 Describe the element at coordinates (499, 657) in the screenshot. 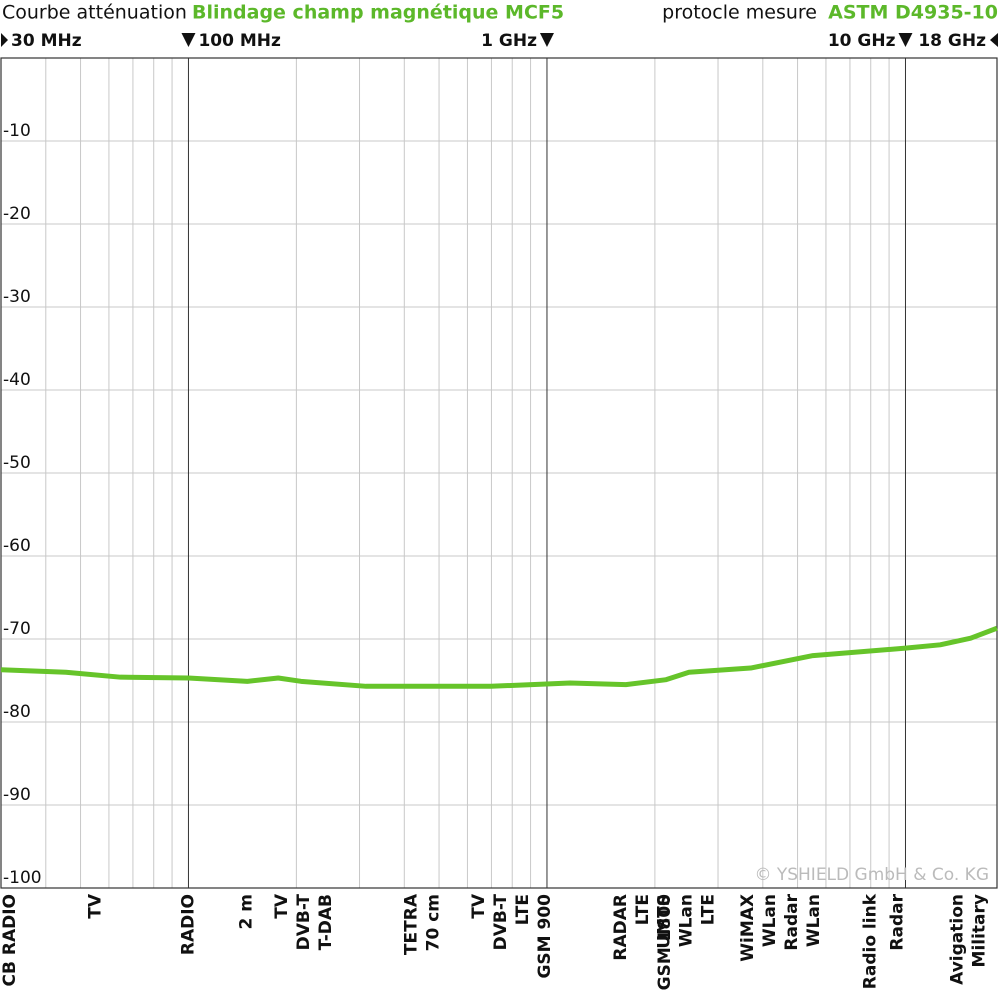

I see `data-line` at that location.